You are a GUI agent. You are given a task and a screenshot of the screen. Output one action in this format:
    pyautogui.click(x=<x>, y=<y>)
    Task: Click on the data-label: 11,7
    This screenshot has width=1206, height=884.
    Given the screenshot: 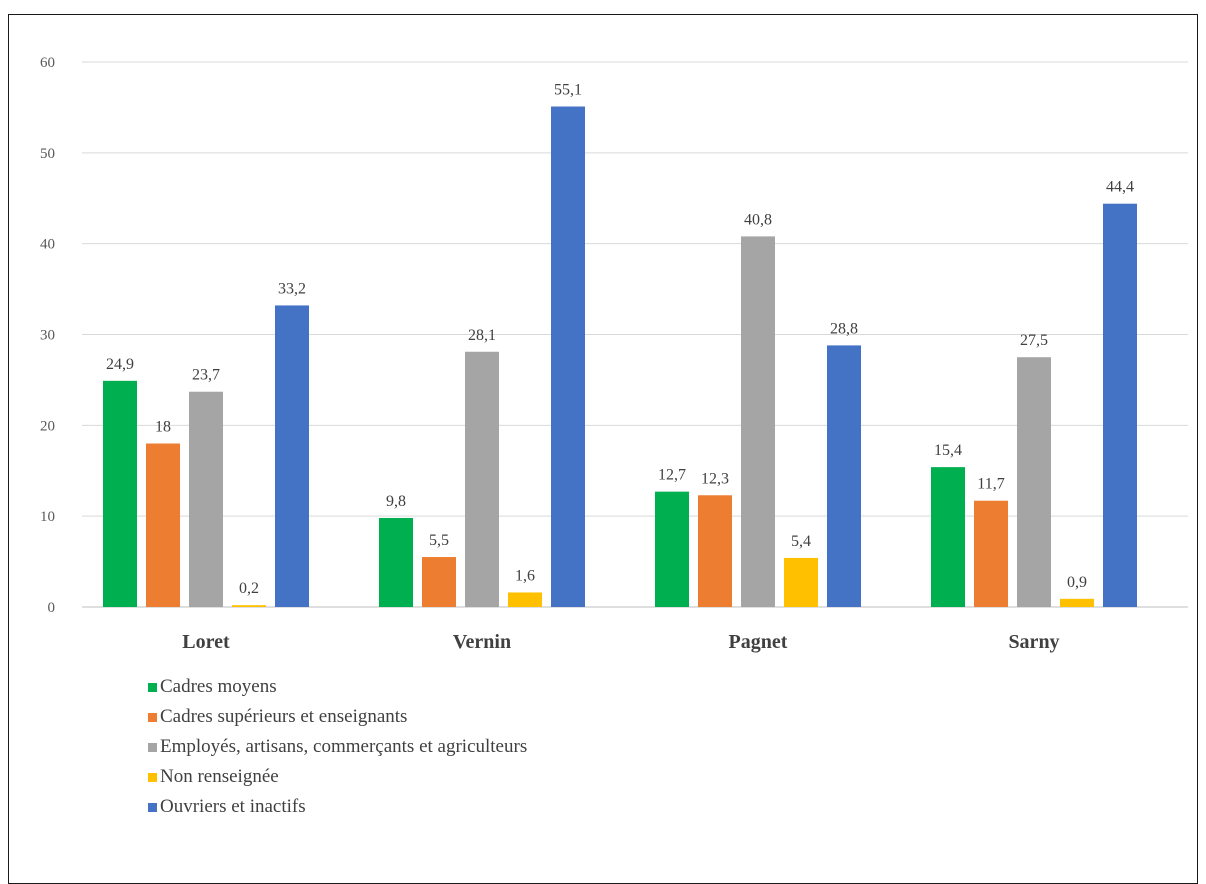 What is the action you would take?
    pyautogui.click(x=990, y=484)
    